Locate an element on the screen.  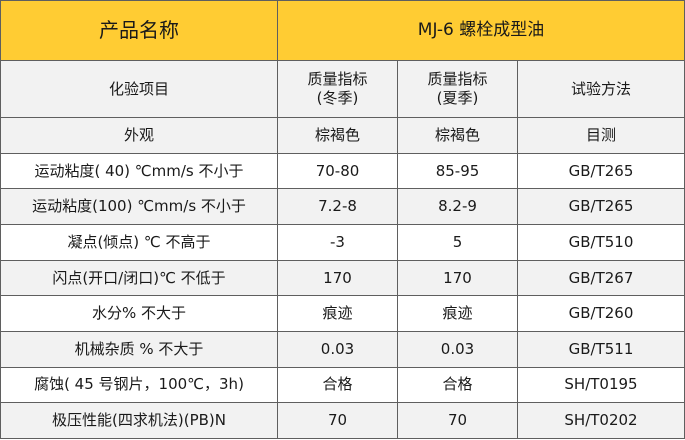
row-winter-value: 70-80 is located at coordinates (337, 171).